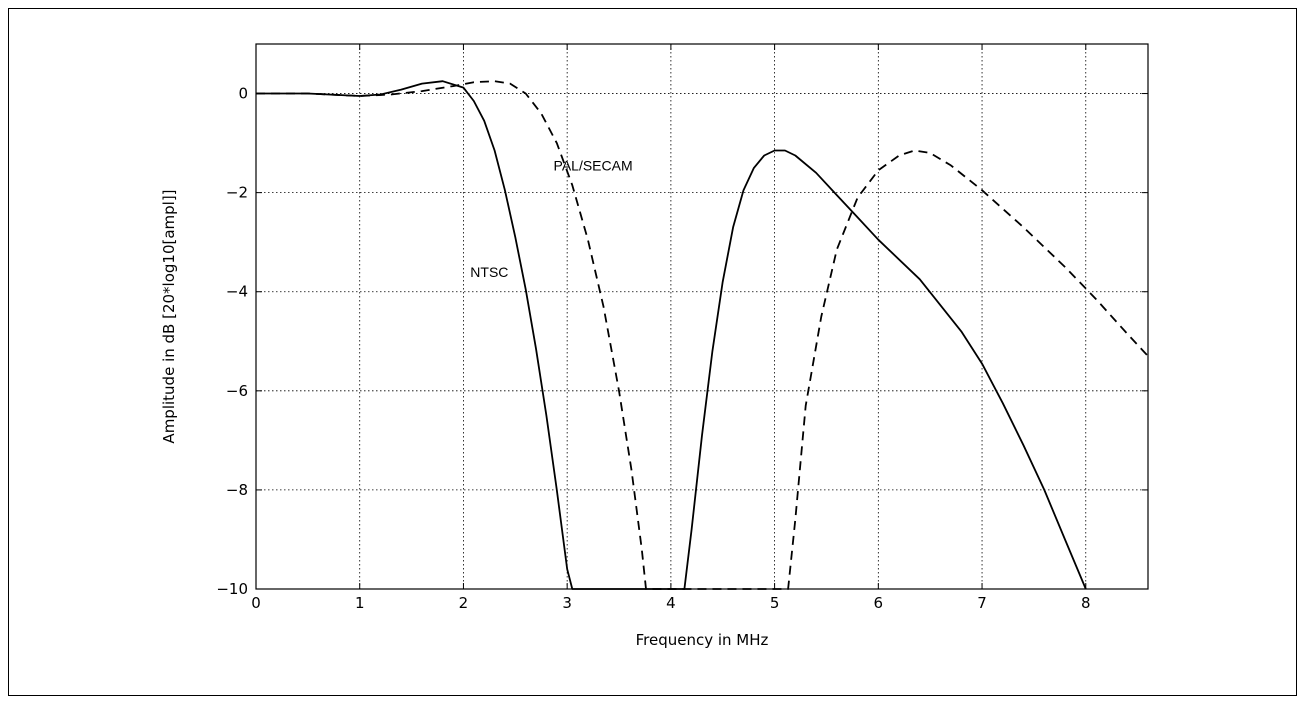 The width and height of the screenshot is (1305, 704). I want to click on y-tick-label: 0, so click(243, 94).